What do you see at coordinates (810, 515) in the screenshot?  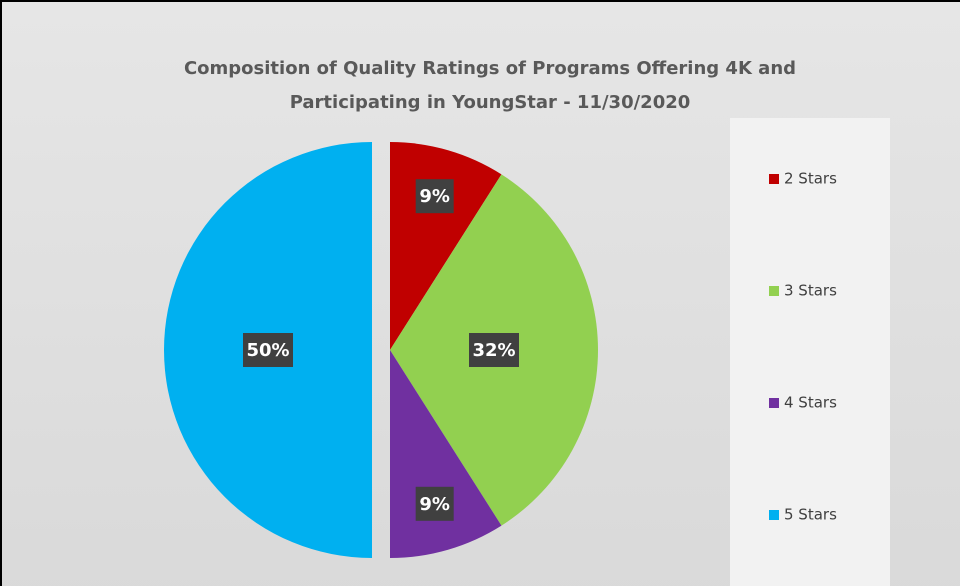 I see `legend-label: 5 Stars` at bounding box center [810, 515].